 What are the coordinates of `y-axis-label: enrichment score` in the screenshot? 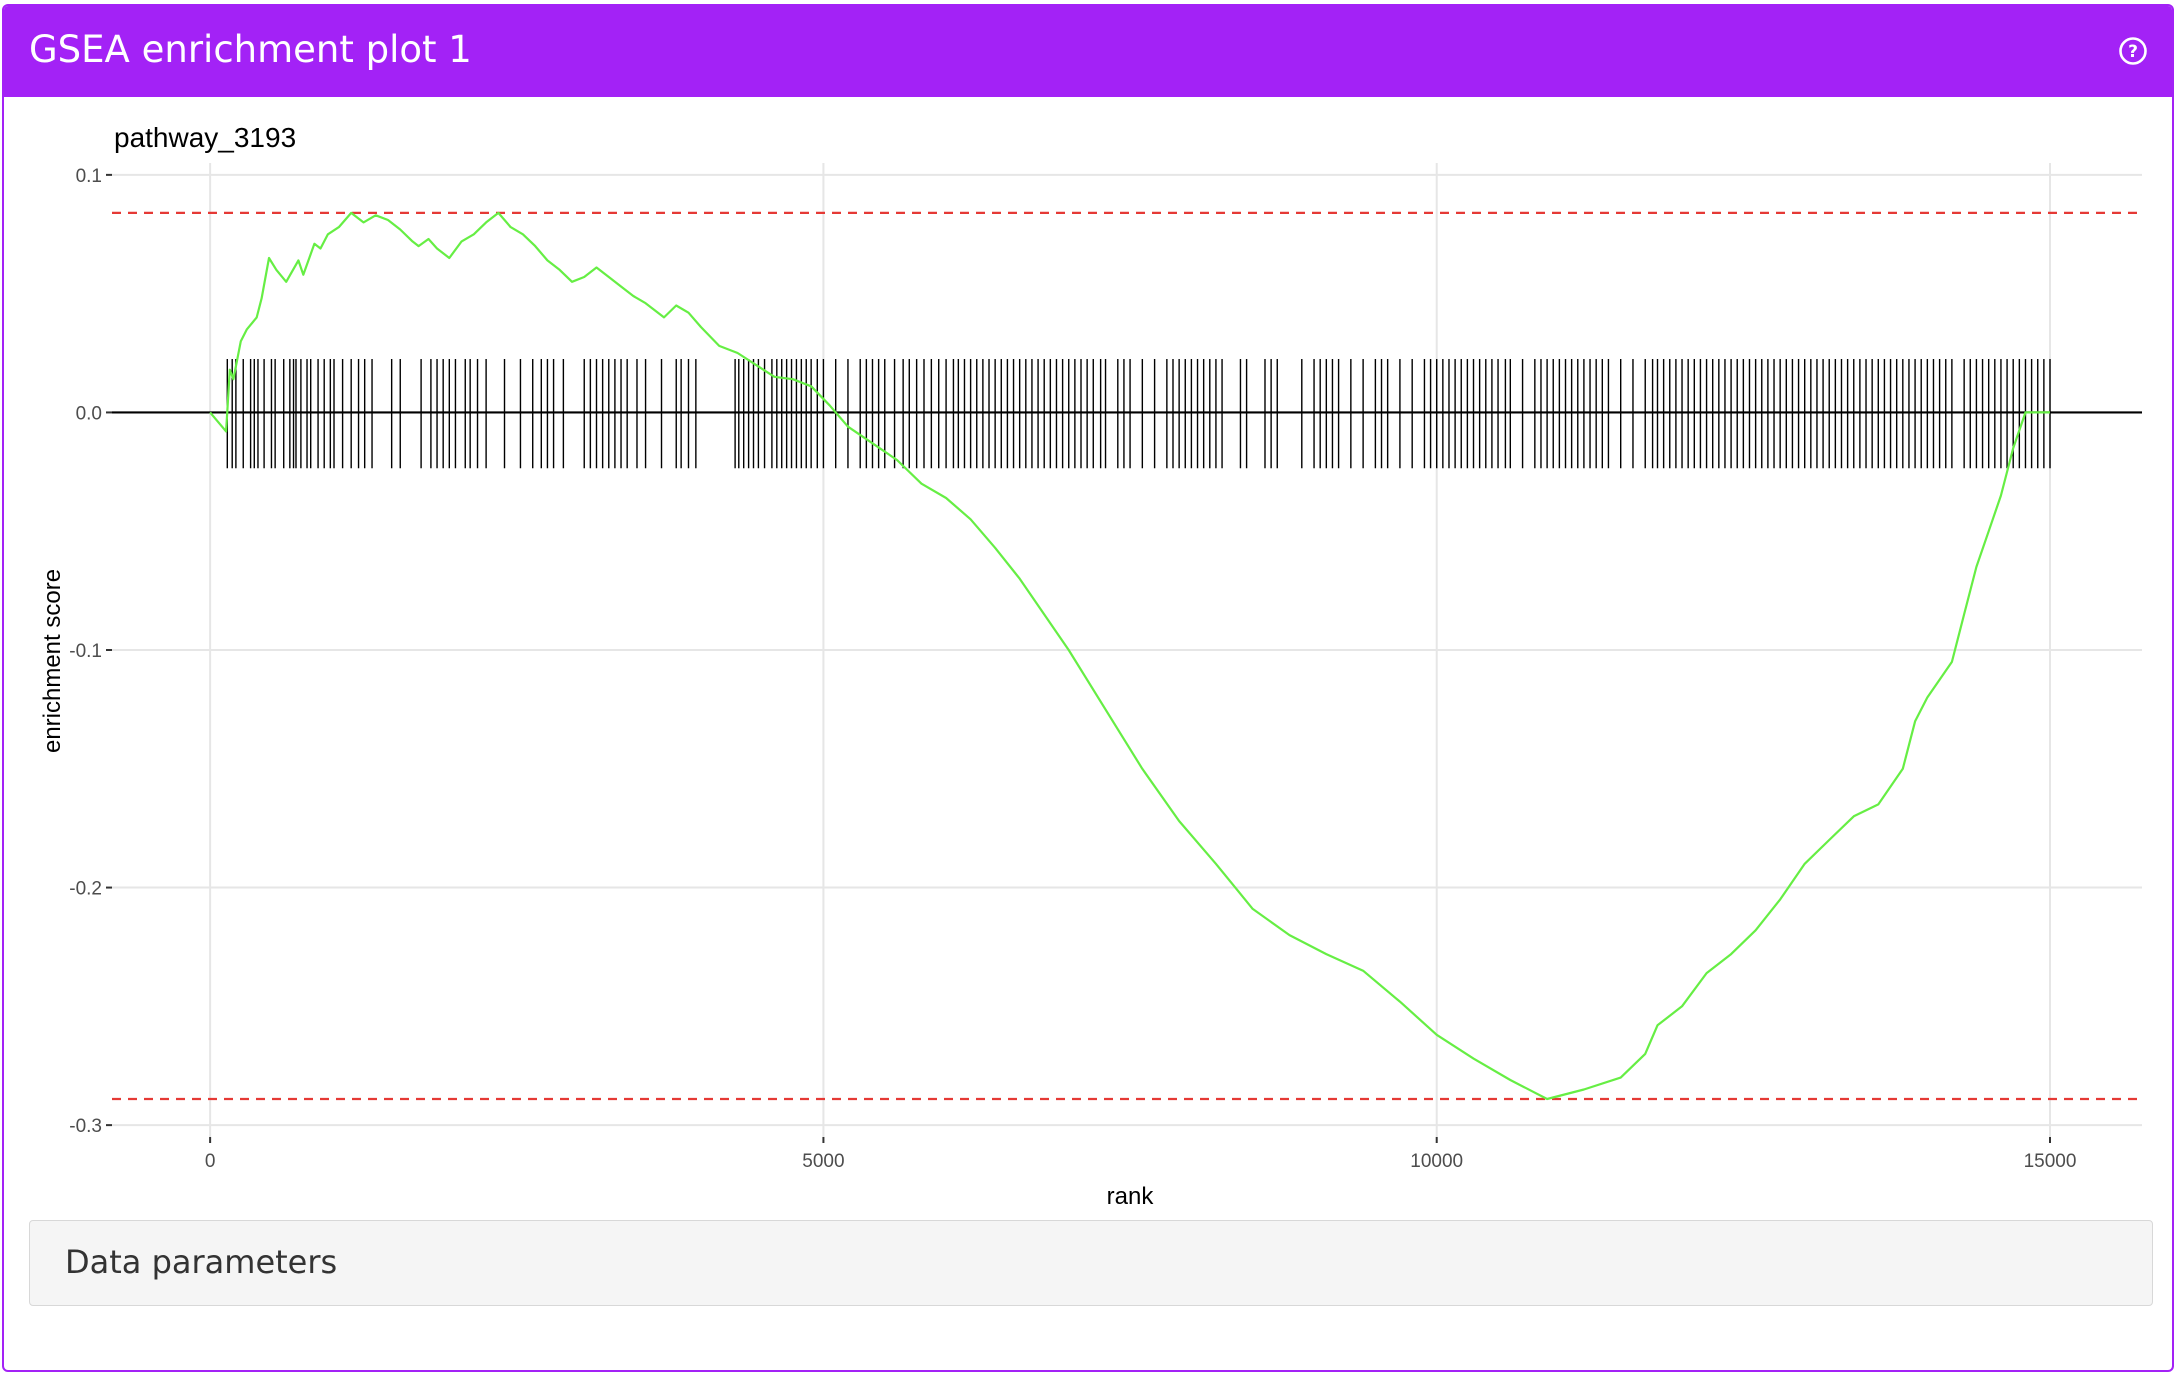 It's located at (52, 661).